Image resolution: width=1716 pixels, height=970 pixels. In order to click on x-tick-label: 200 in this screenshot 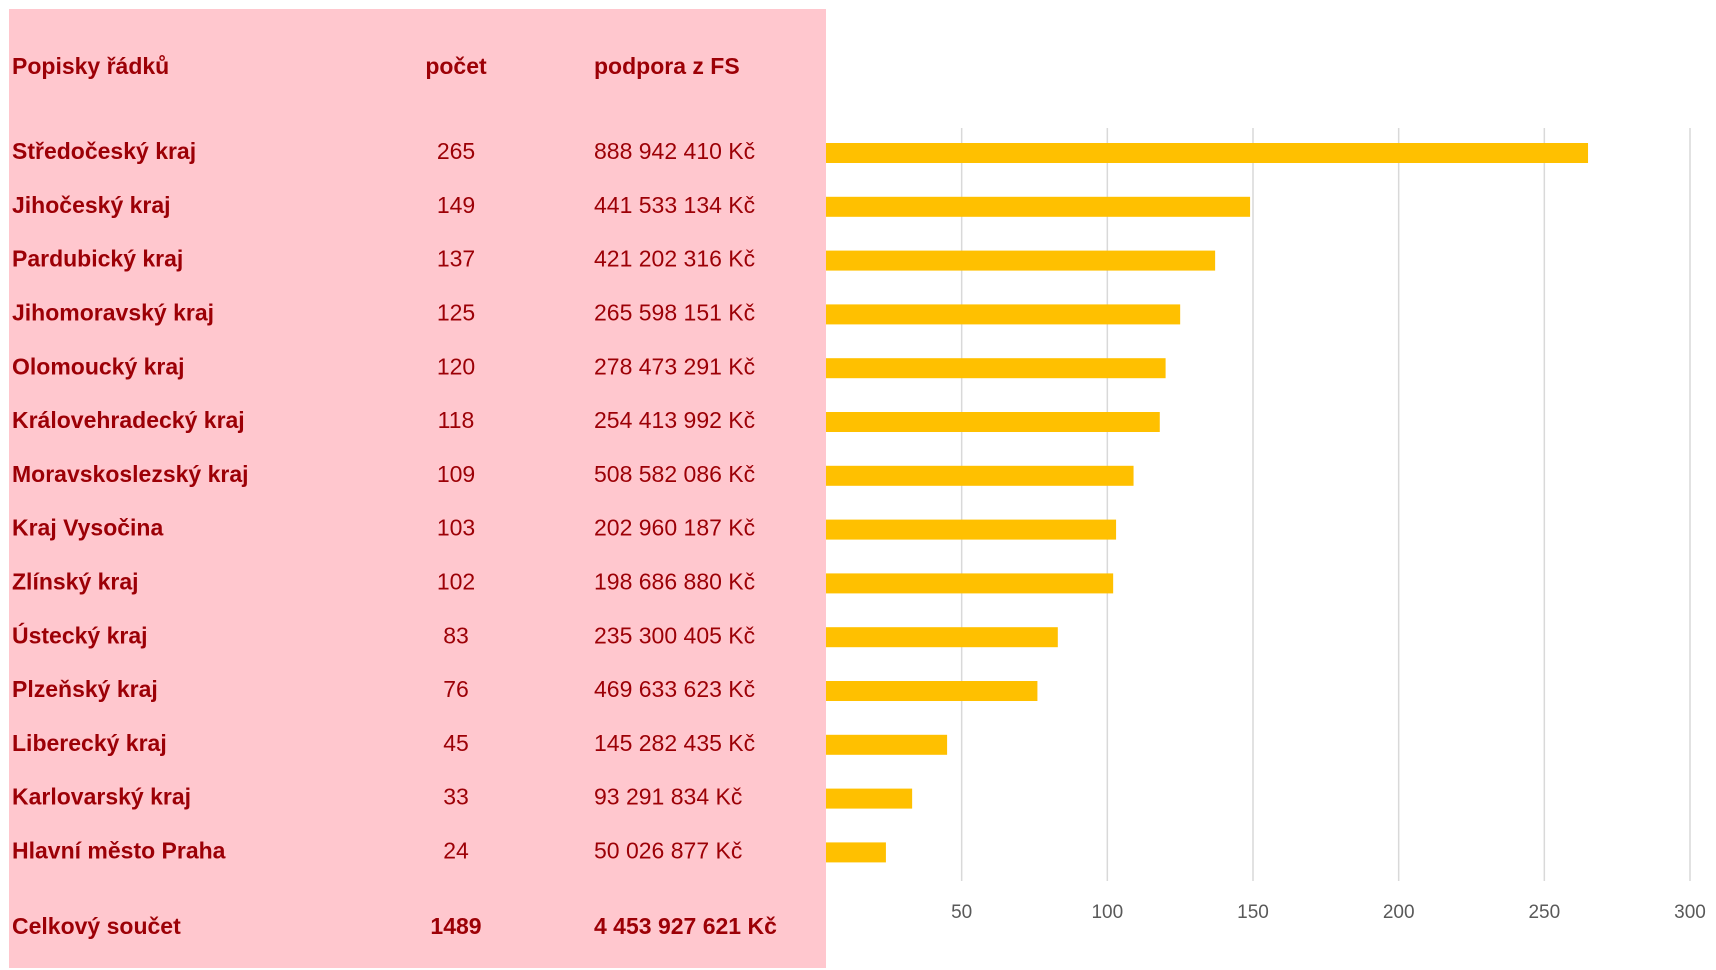, I will do `click(1399, 912)`.